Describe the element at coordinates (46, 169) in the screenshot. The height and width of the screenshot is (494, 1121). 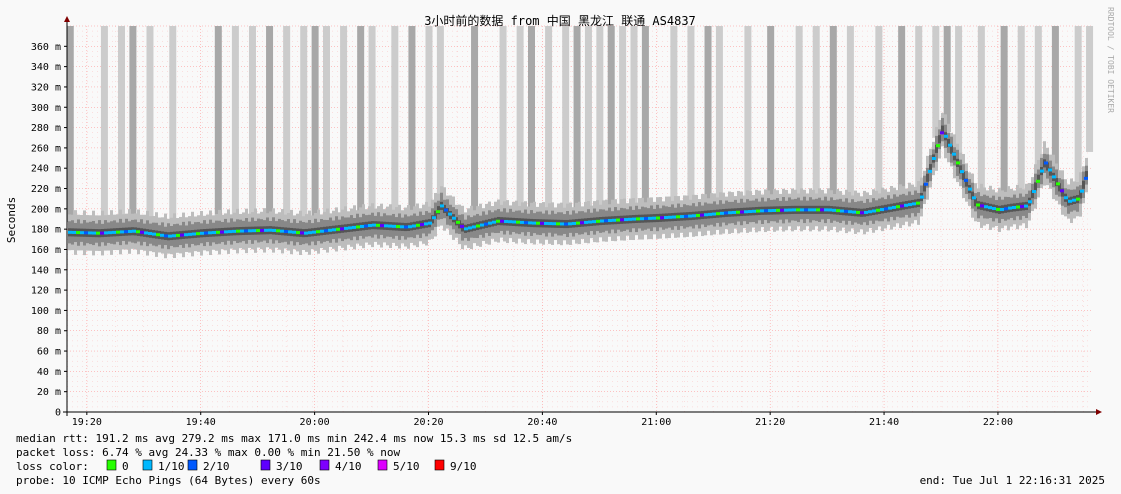
I see `y-tick-label: 240 m` at that location.